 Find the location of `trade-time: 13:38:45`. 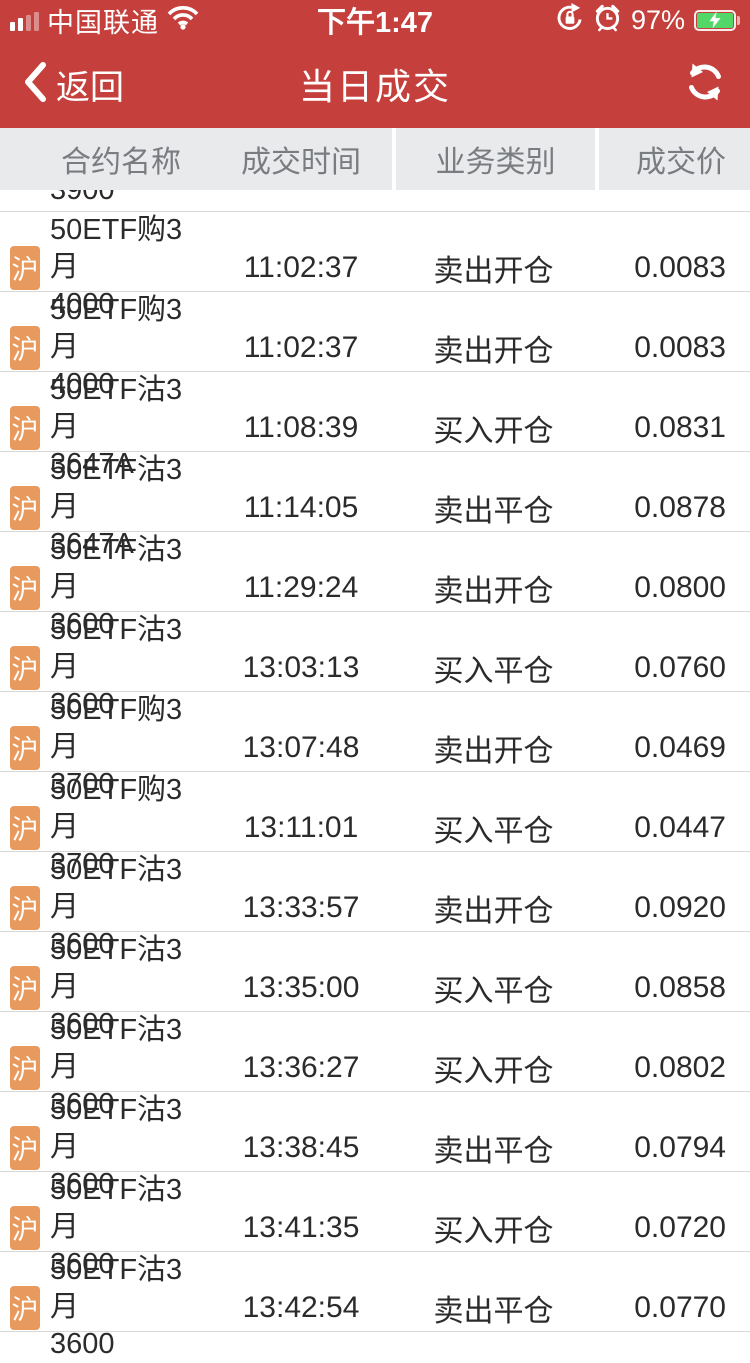

trade-time: 13:38:45 is located at coordinates (301, 1147).